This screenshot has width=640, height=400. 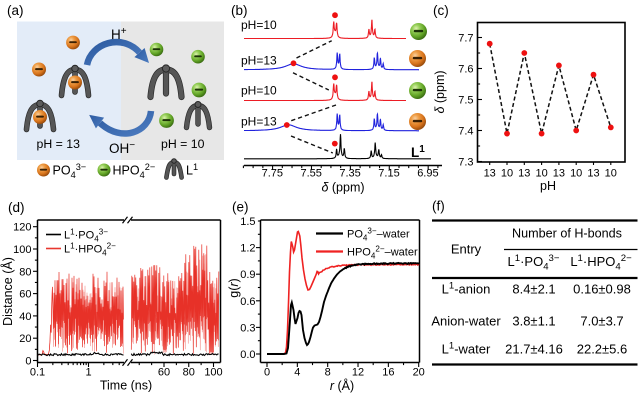 What do you see at coordinates (567, 234) in the screenshot?
I see `svg-text: Number of H-bonds` at bounding box center [567, 234].